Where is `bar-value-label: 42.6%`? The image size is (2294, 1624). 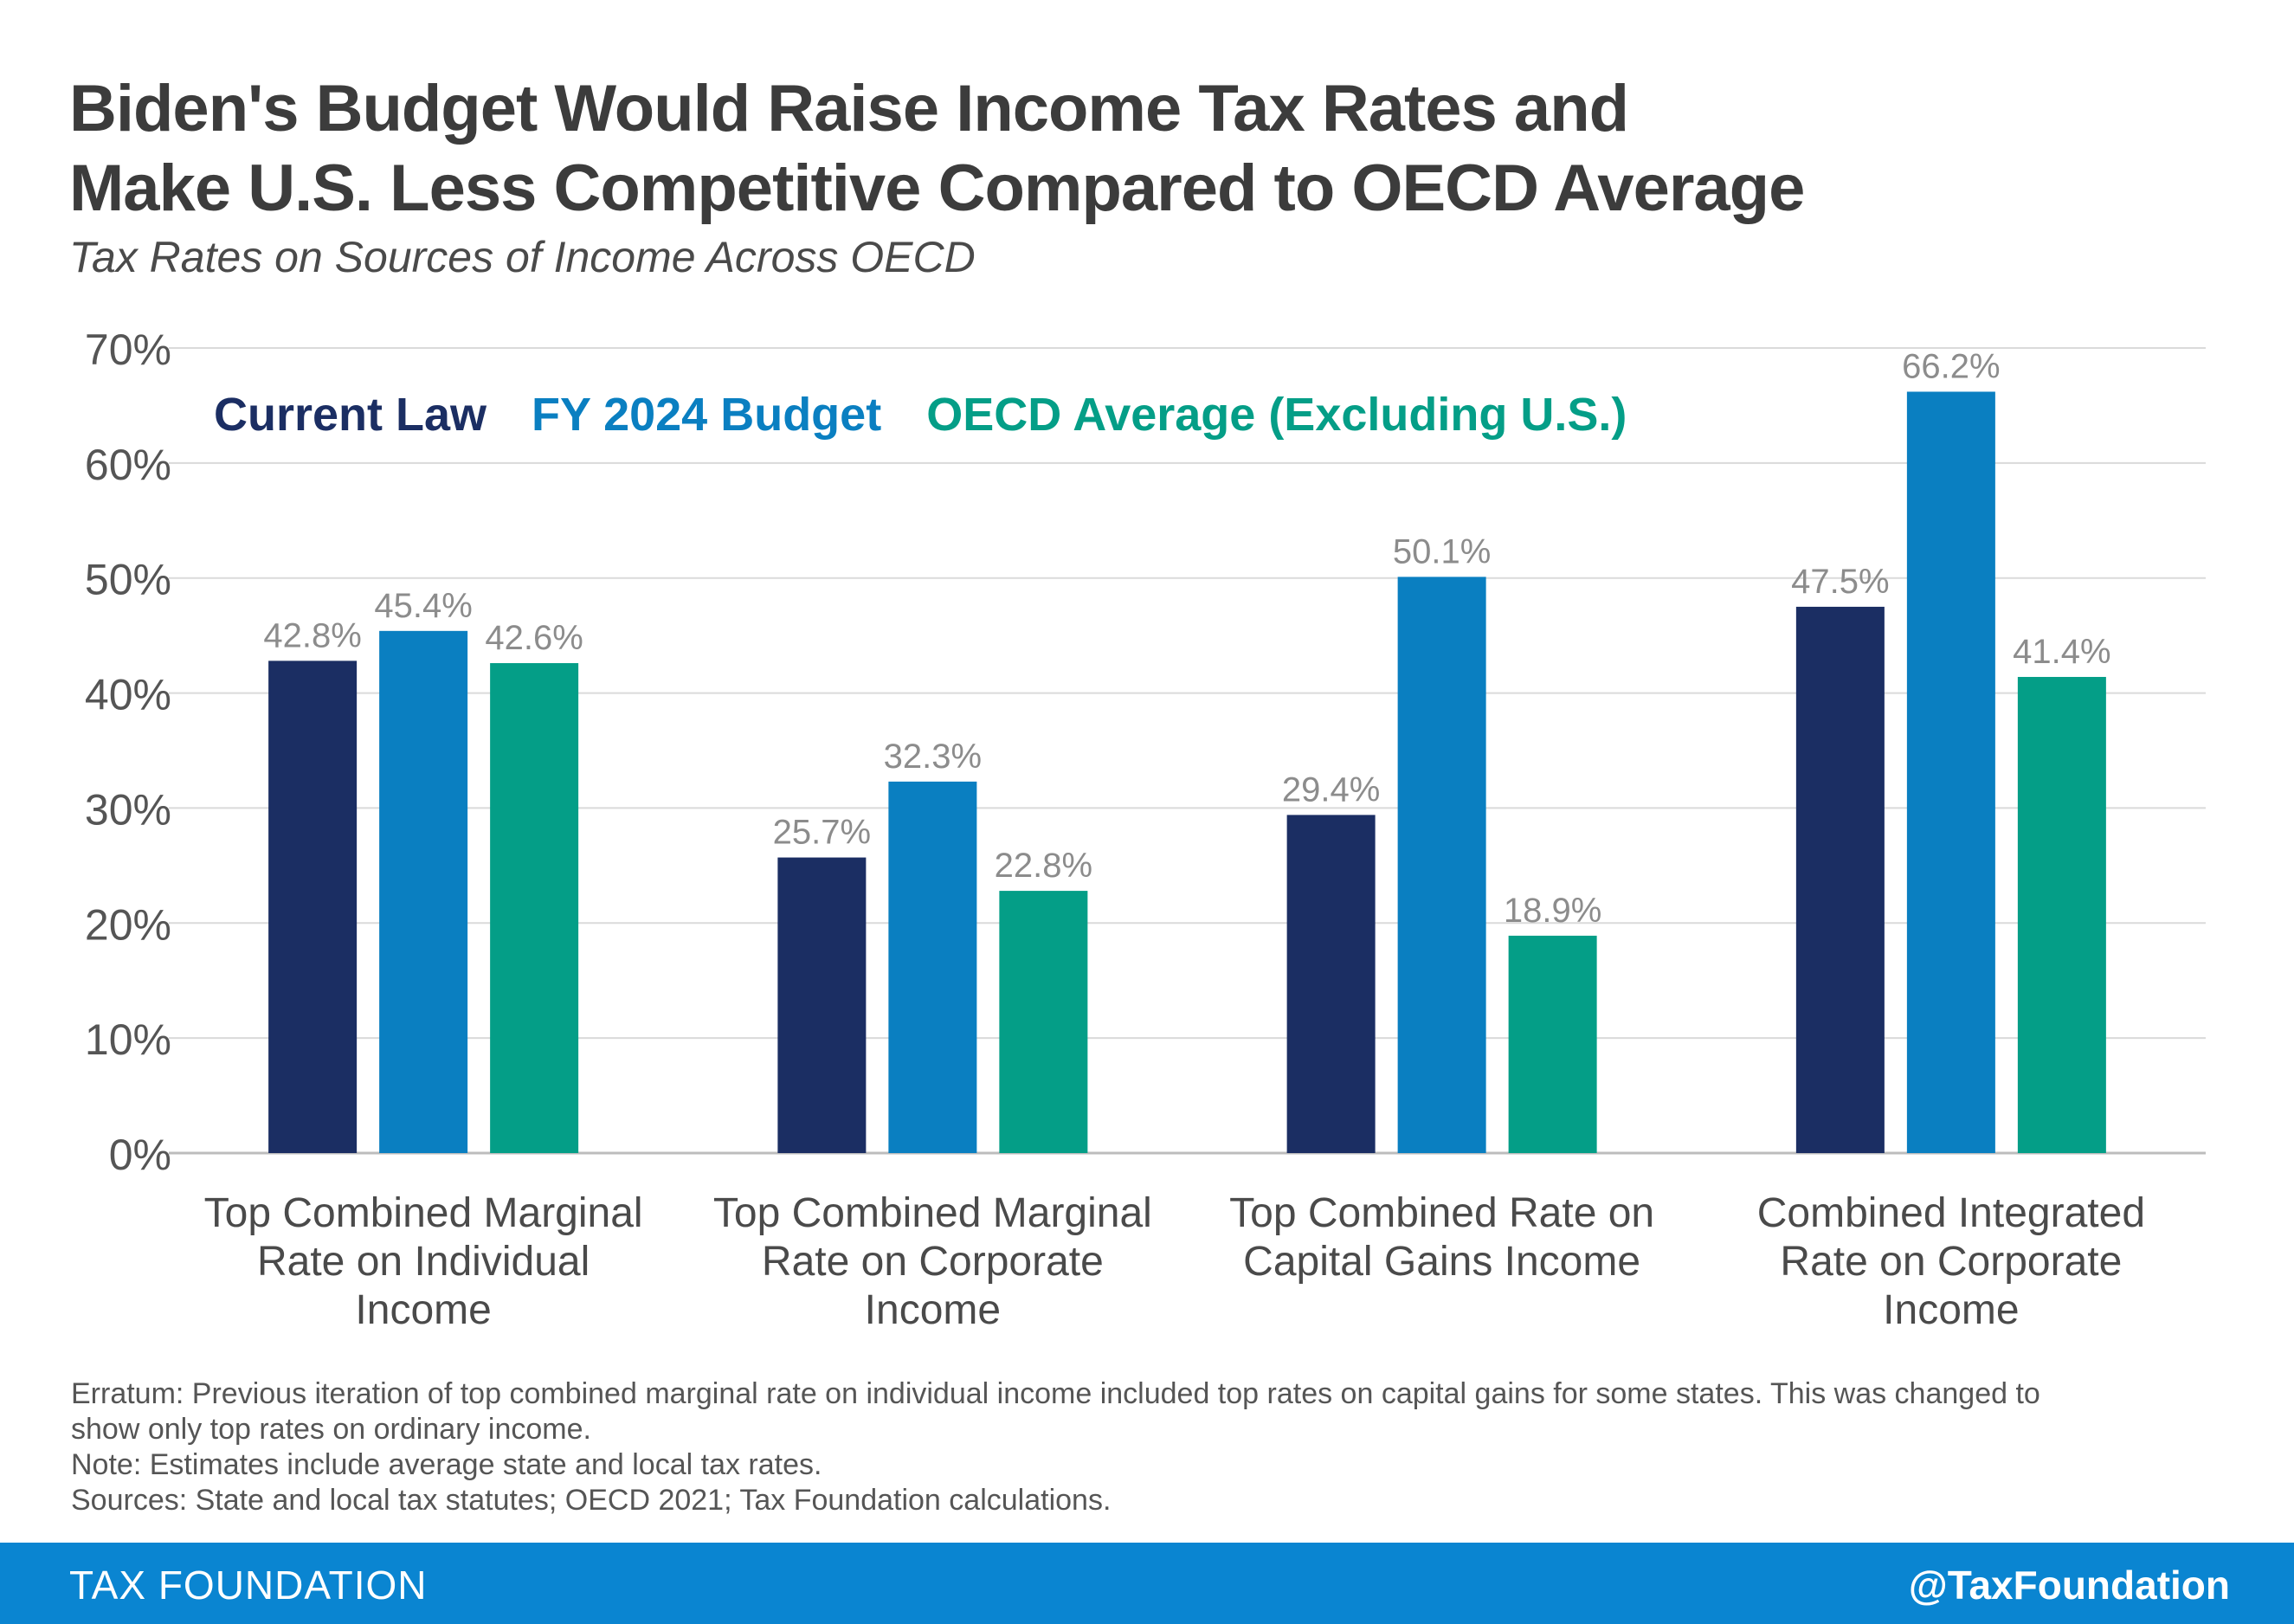 bar-value-label: 42.6% is located at coordinates (534, 638).